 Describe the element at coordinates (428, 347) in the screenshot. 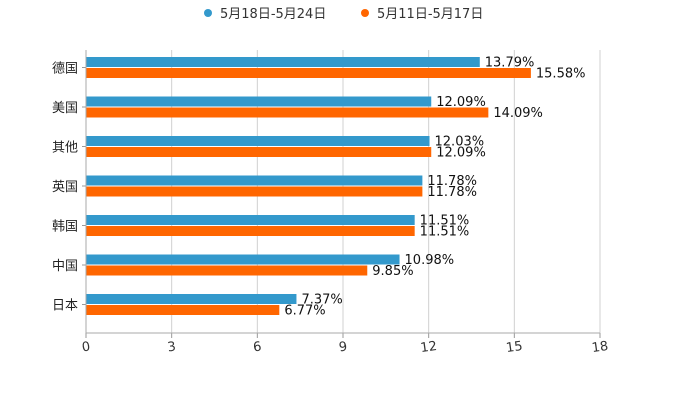

I see `x-tick-label: 12` at that location.